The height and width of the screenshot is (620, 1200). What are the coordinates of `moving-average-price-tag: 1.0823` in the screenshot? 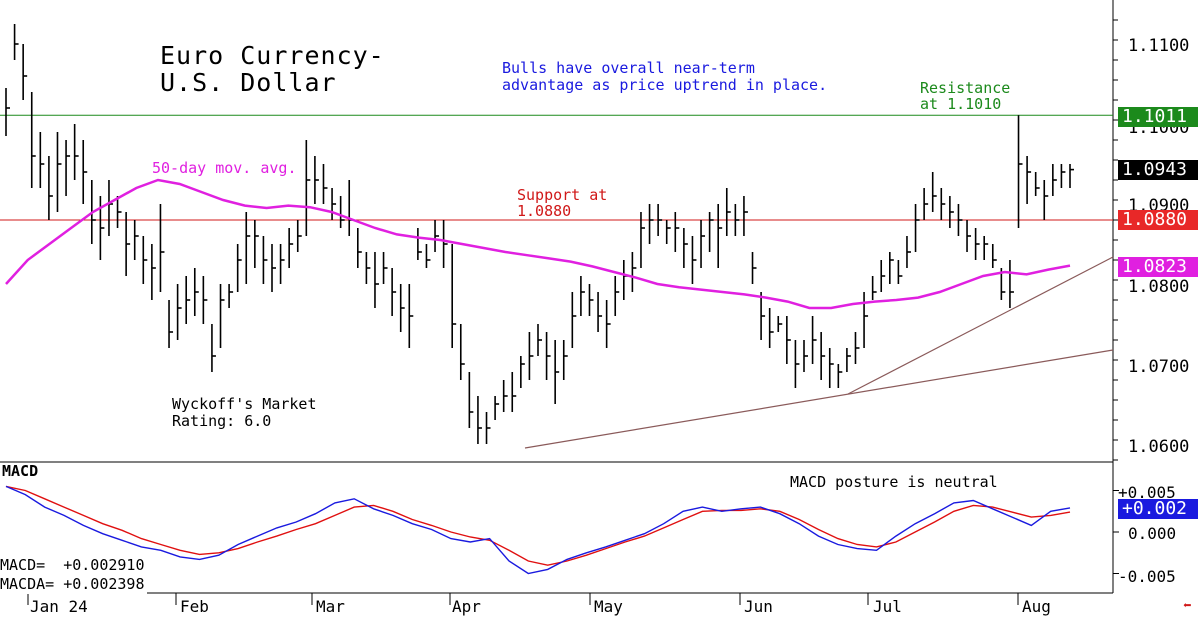 It's located at (1158, 267).